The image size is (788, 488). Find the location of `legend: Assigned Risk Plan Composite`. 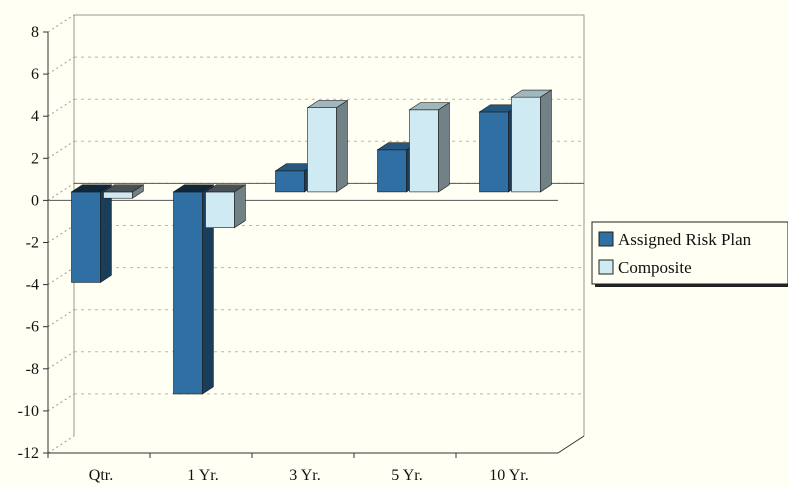

legend: Assigned Risk Plan Composite is located at coordinates (689, 254).